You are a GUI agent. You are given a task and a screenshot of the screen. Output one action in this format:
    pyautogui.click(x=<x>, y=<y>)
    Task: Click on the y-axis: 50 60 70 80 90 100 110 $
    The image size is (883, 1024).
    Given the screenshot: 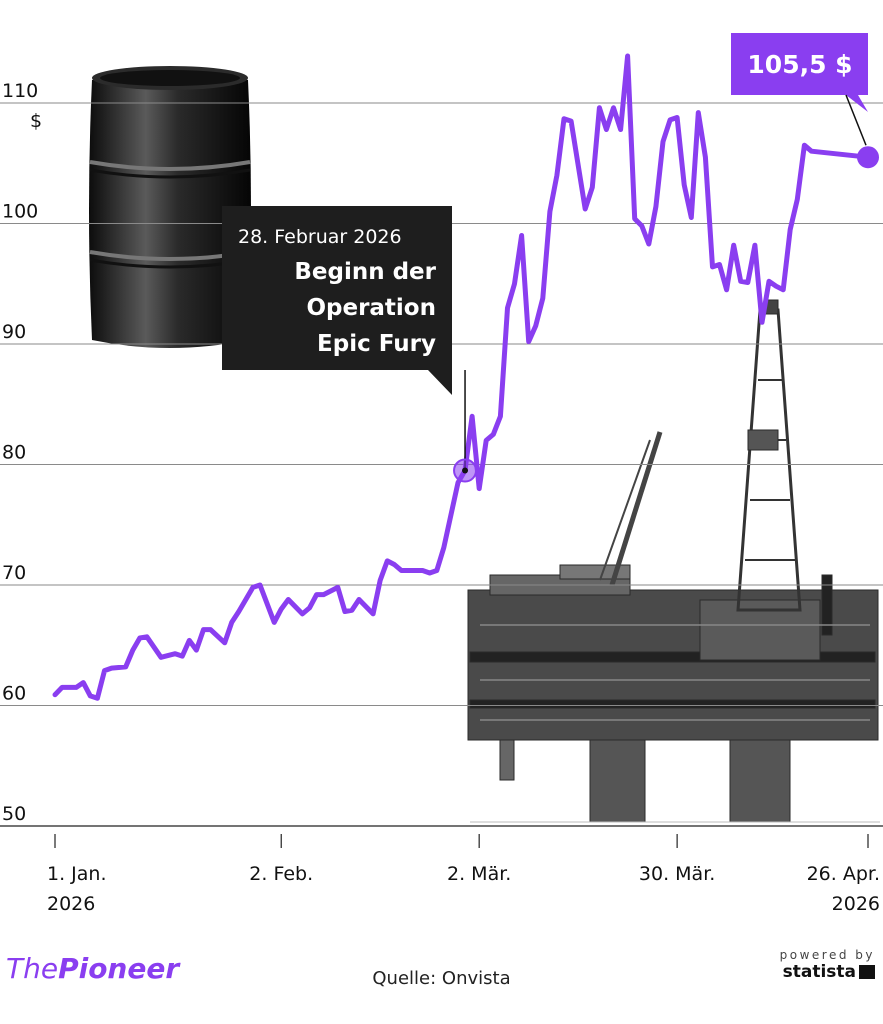 What is the action you would take?
    pyautogui.click(x=22, y=452)
    